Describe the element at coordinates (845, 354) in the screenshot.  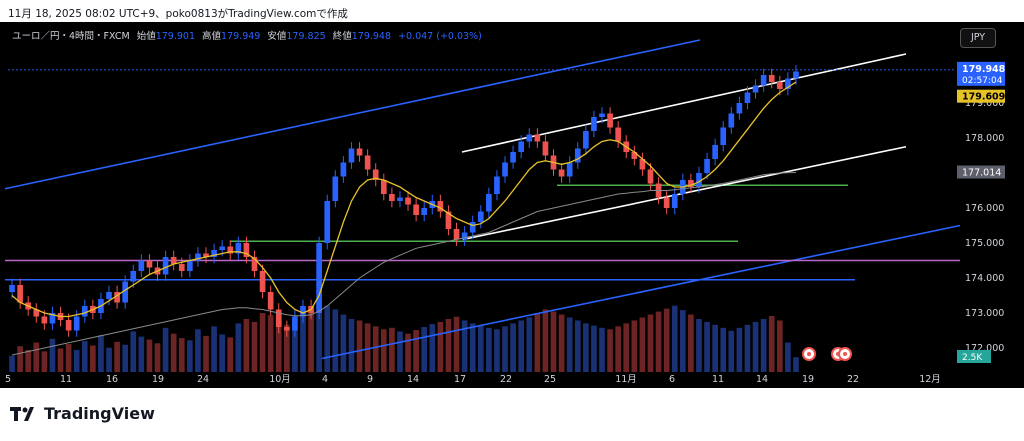
I see `event-marker-dot` at that location.